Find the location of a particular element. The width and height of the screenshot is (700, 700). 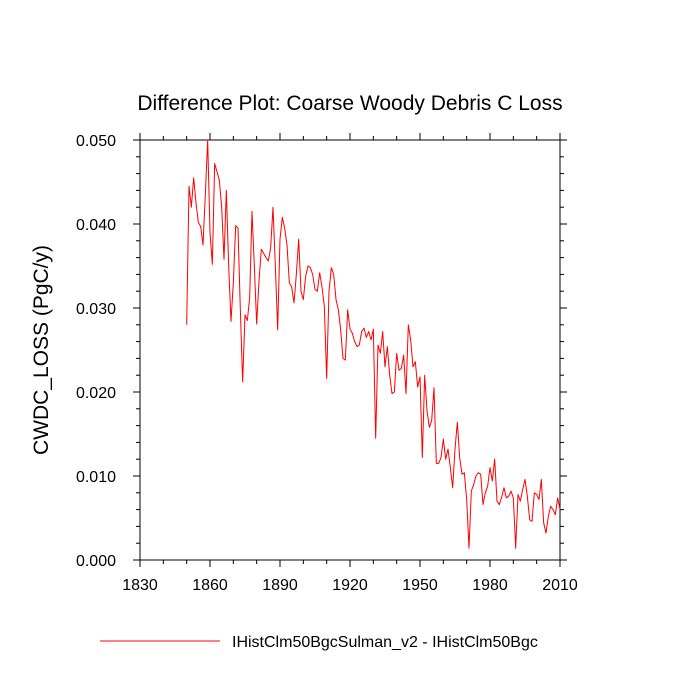

x-tick-label: 1980 is located at coordinates (490, 585).